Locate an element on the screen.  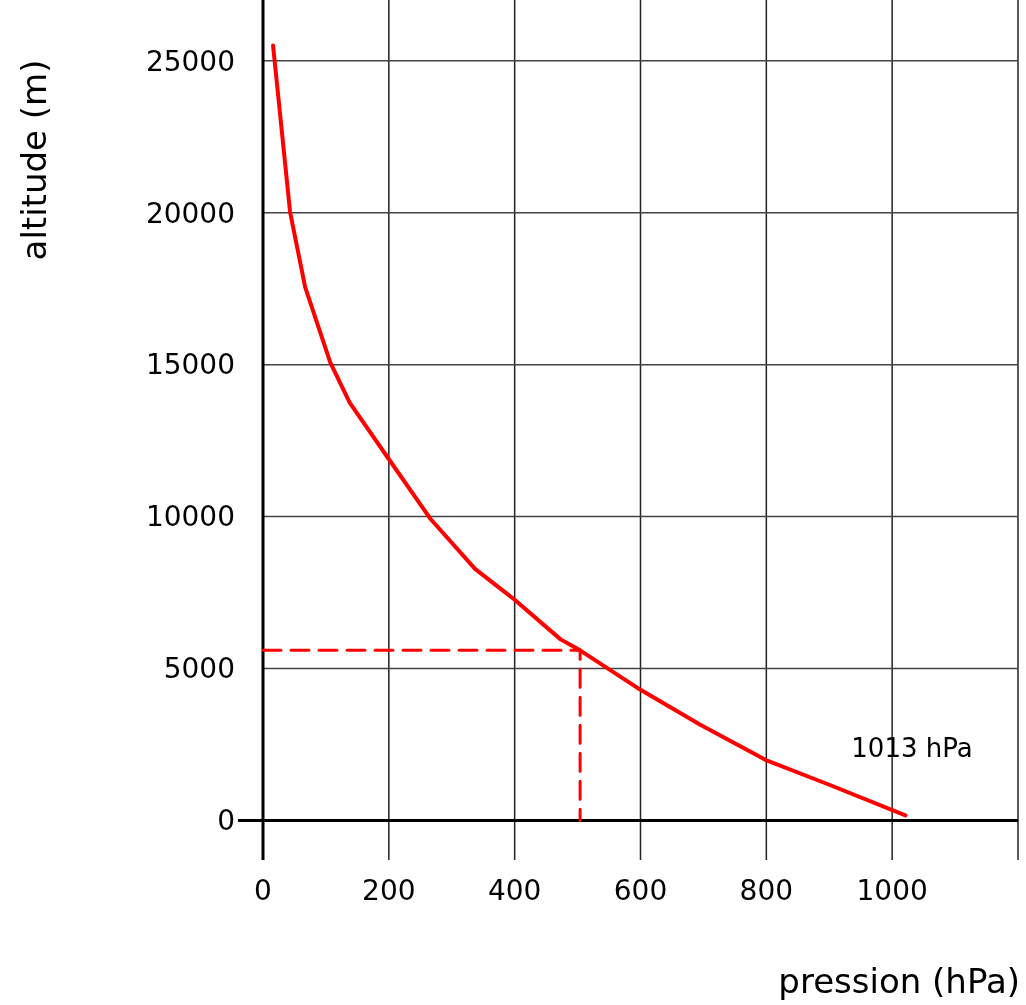
x-tick-label: 400 is located at coordinates (514, 890).